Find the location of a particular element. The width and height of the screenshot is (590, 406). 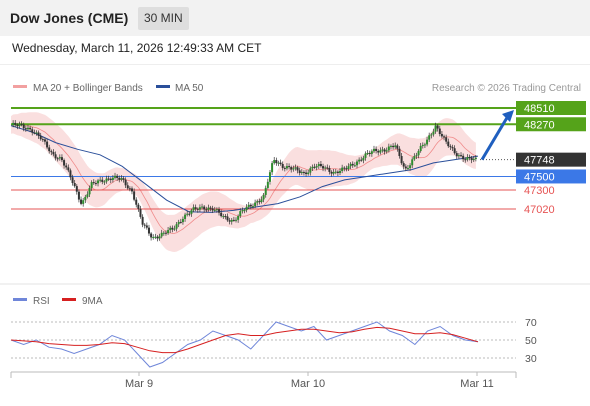

chart-header: Dow Jones (CME) 30 MIN is located at coordinates (295, 18).